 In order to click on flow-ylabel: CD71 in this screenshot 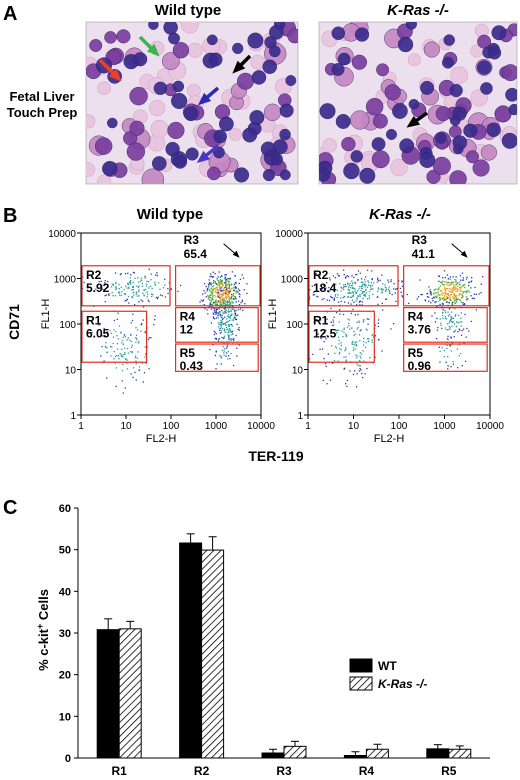, I will do `click(14, 322)`.